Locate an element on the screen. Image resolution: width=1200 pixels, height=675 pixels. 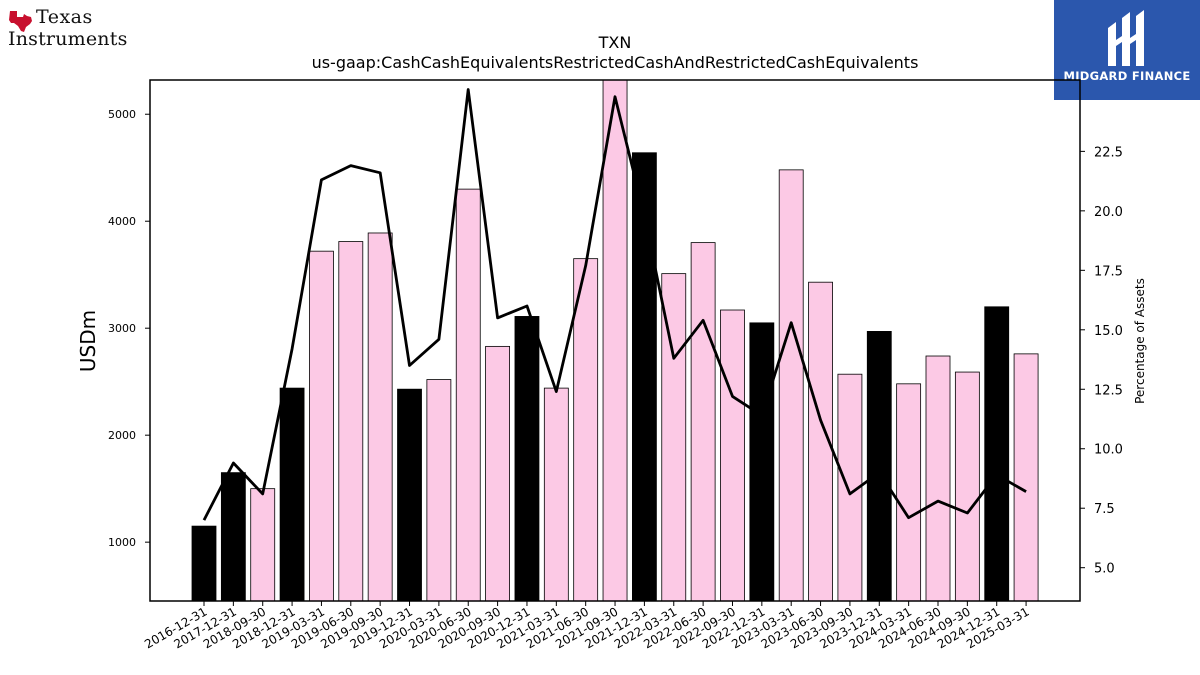
y-tick-label: 1000 is located at coordinates (122, 542).